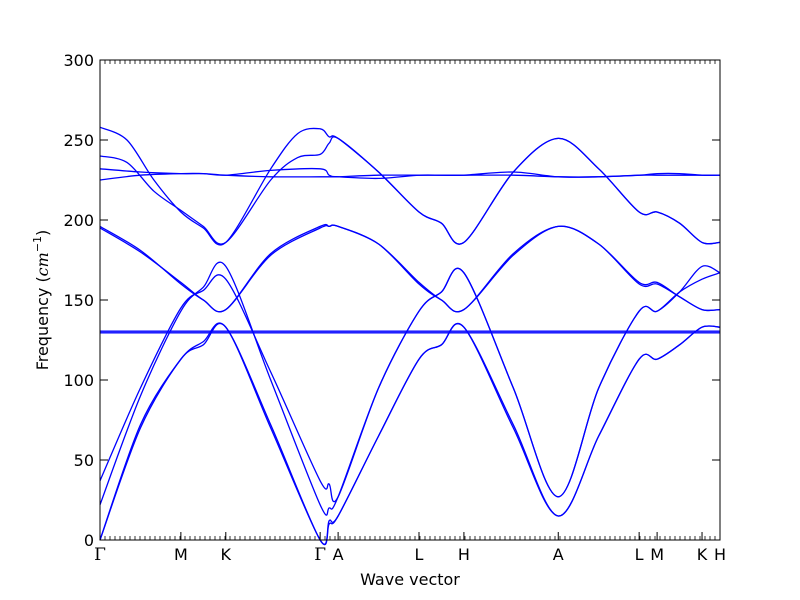 The height and width of the screenshot is (600, 800). Describe the element at coordinates (78, 60) in the screenshot. I see `y-tick-label: 300` at that location.